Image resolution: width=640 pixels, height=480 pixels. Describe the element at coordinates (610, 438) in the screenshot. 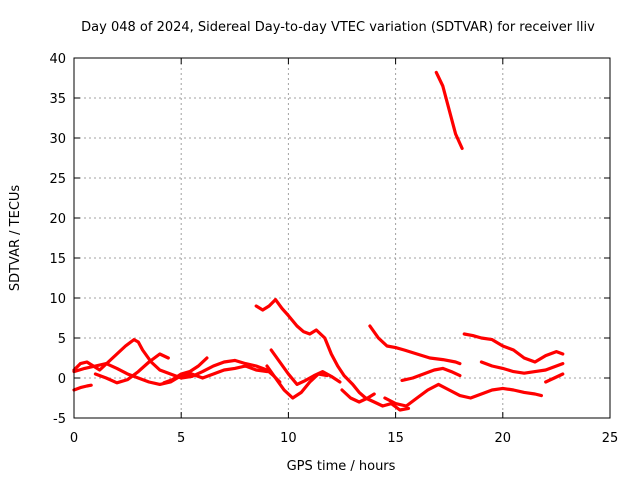

I see `x-tick-label: 25` at that location.